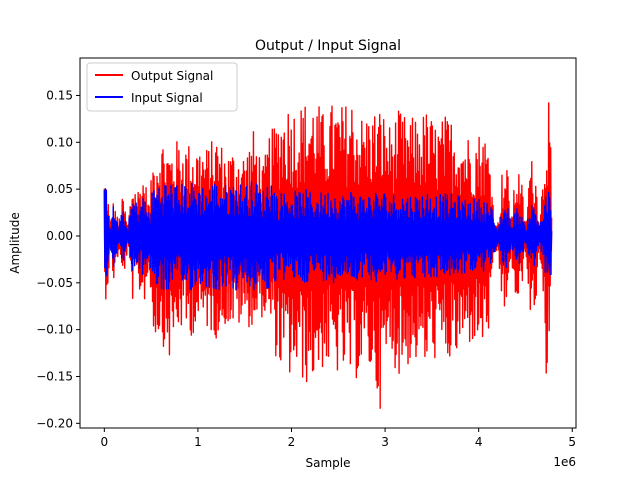 This screenshot has height=480, width=640. Describe the element at coordinates (54, 330) in the screenshot. I see `y-tick-label: −0.10` at that location.